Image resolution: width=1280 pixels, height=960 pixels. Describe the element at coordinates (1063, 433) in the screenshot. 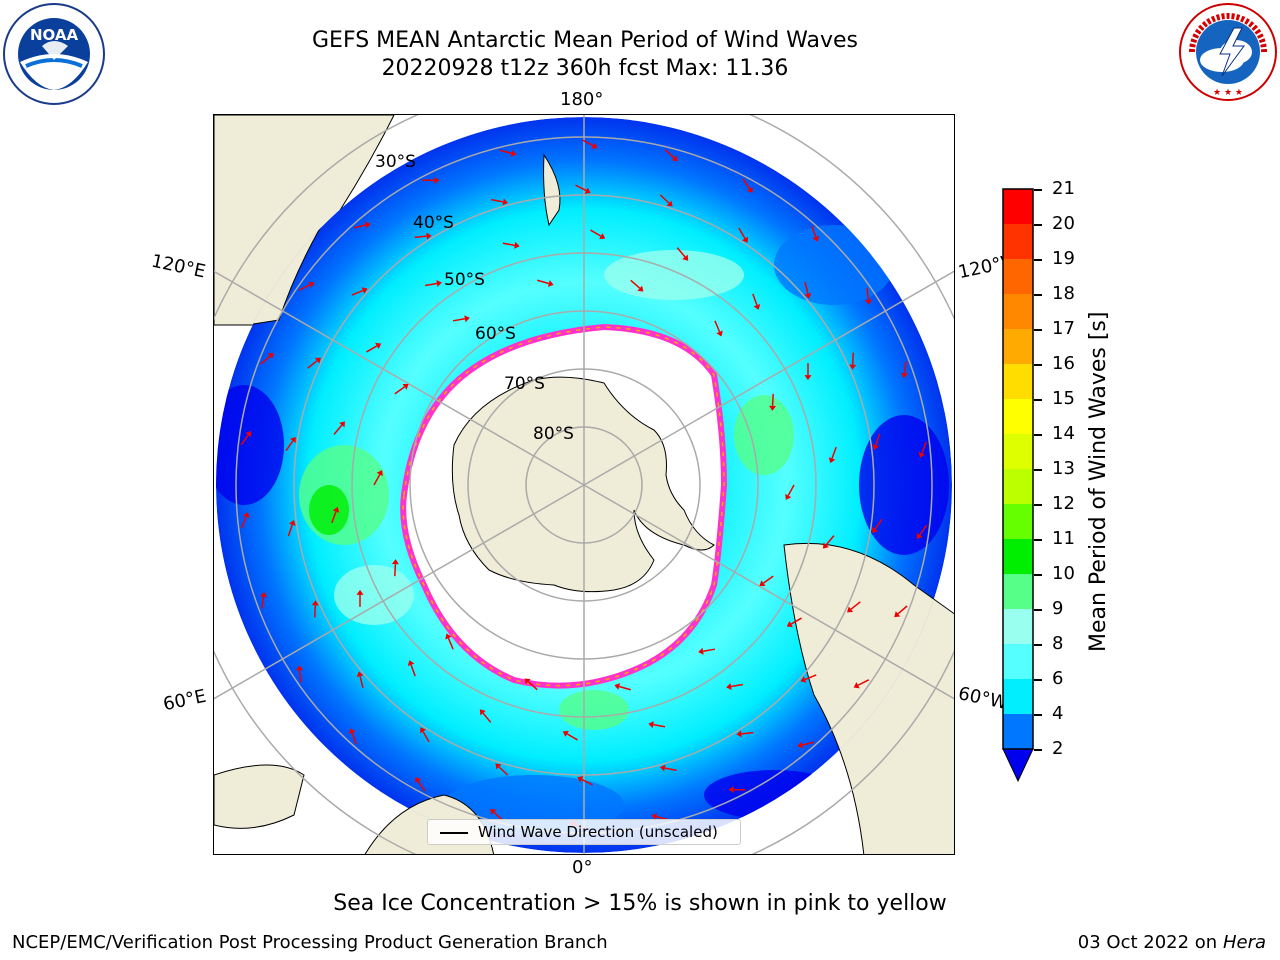

I see `colorbar-tick-label: 14` at that location.